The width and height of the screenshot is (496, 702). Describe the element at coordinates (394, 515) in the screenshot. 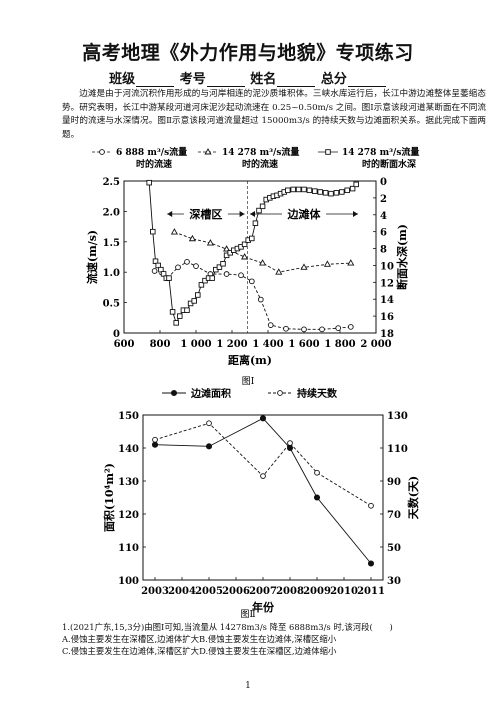

I see `y-right-tick-label: 70` at that location.